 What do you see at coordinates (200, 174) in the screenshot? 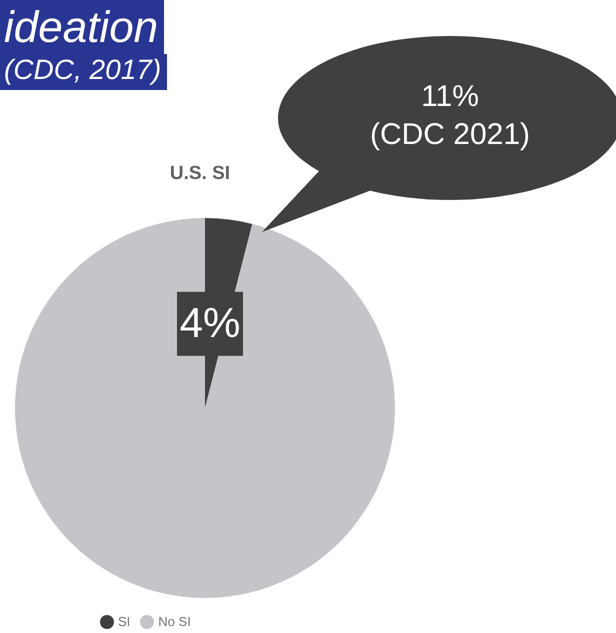
I see `chart-title: U.S. SI` at bounding box center [200, 174].